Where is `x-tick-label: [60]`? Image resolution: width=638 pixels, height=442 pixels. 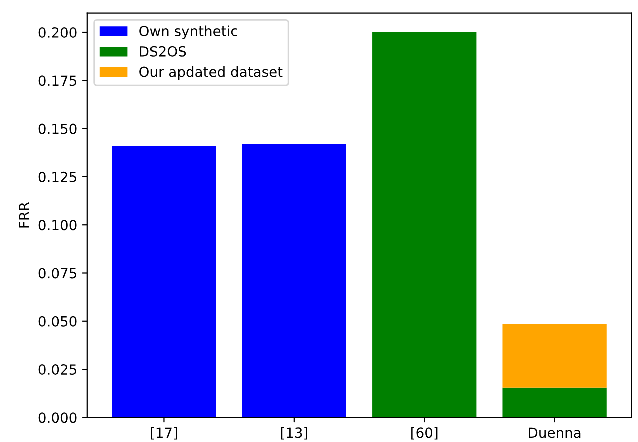
x-tick-label: [60] is located at coordinates (425, 433).